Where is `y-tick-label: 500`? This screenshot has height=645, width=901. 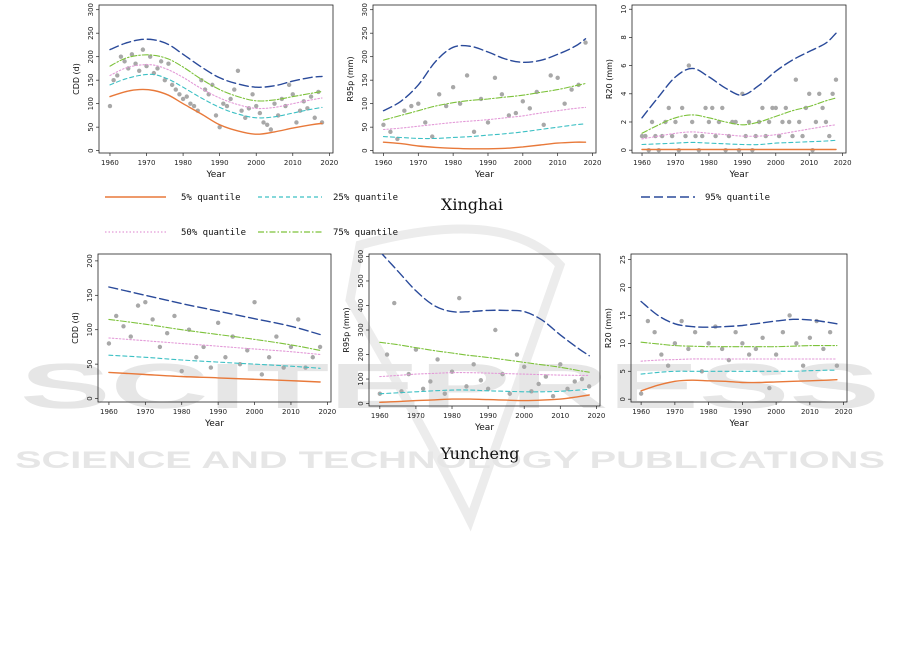
y-tick-label: 500 is located at coordinates (361, 280).